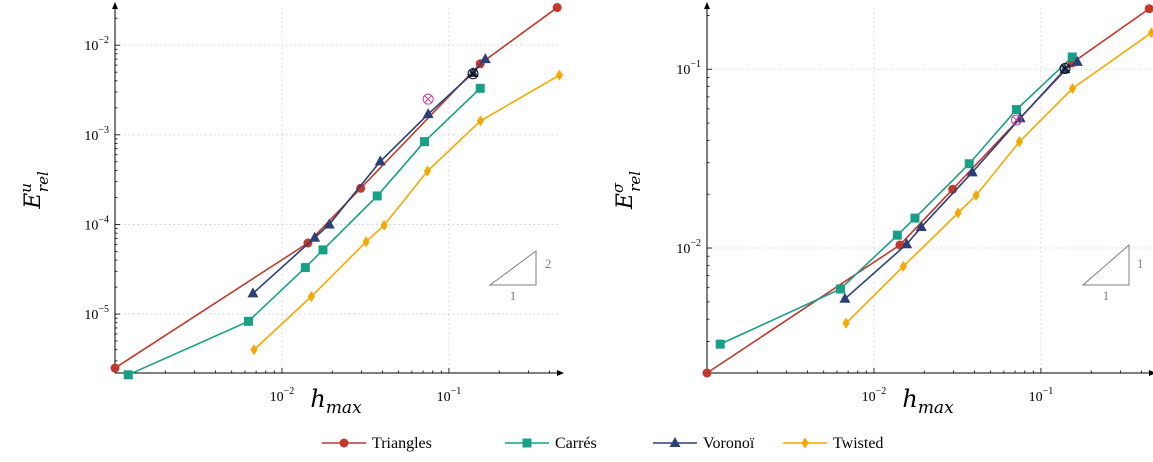 This screenshot has width=1153, height=462. I want to click on legend-item: Voronoï, so click(704, 443).